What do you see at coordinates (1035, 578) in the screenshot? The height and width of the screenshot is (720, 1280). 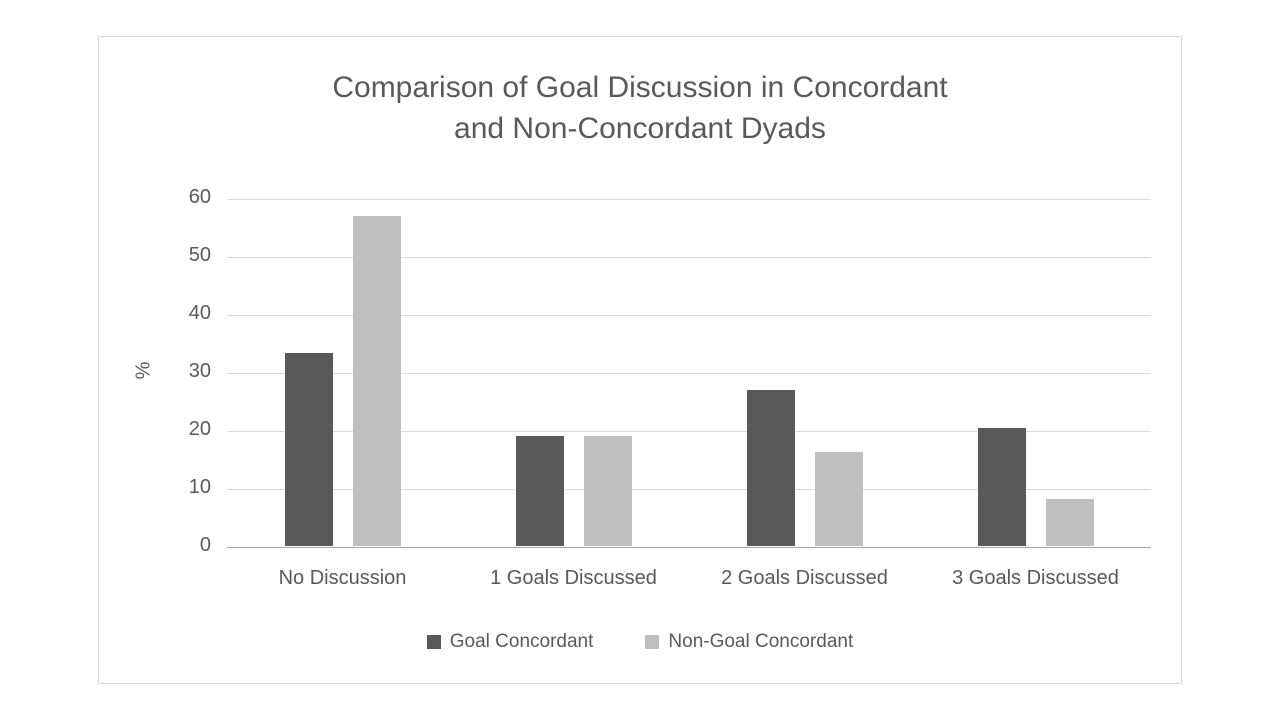 I see `x-category-label: 3 Goals Discussed` at bounding box center [1035, 578].